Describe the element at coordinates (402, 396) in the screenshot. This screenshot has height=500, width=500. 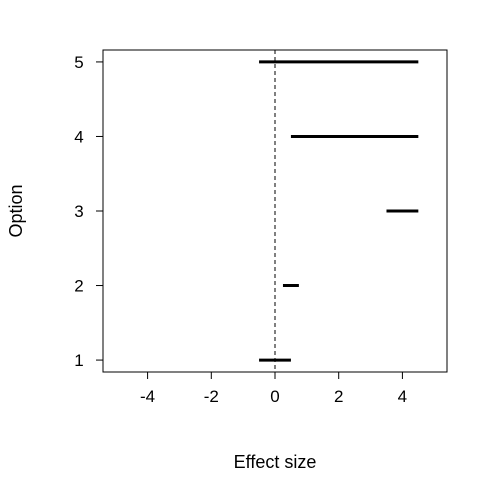
I see `x-tick-label: 4` at that location.